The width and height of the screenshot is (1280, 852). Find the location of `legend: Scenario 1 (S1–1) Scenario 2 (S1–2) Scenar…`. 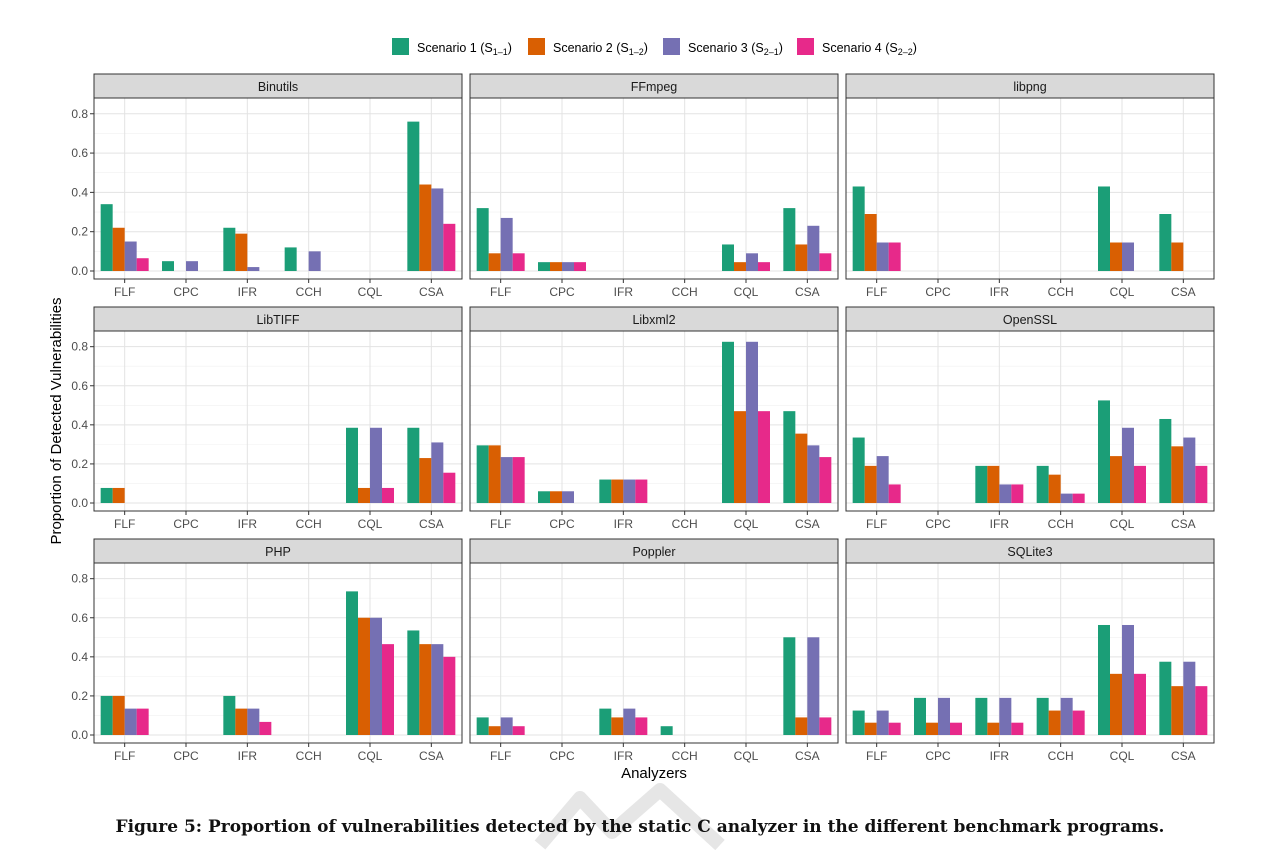

legend: Scenario 1 (S1–1) Scenario 2 (S1–2) Scenar… is located at coordinates (654, 47).